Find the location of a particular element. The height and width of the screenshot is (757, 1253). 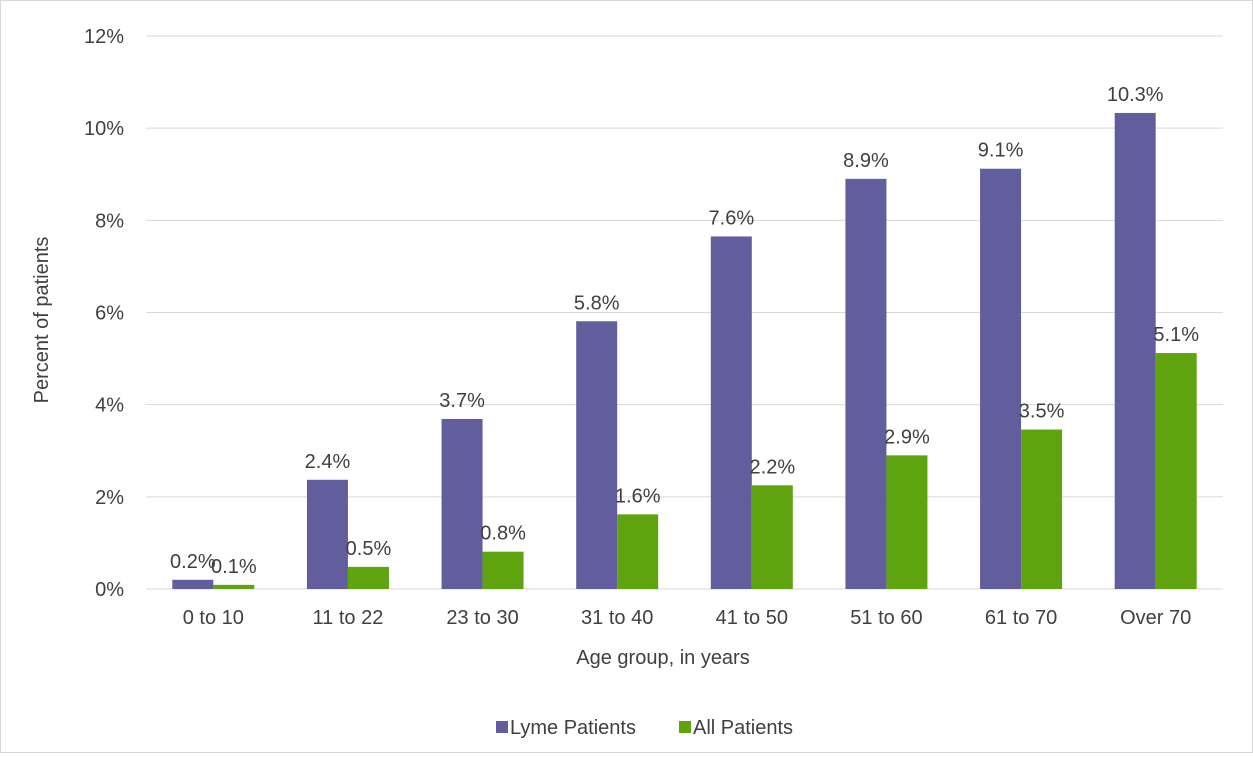

y-axis-ticks: 0% 2% 4% 6% 8% 10% 12% is located at coordinates (104, 313).